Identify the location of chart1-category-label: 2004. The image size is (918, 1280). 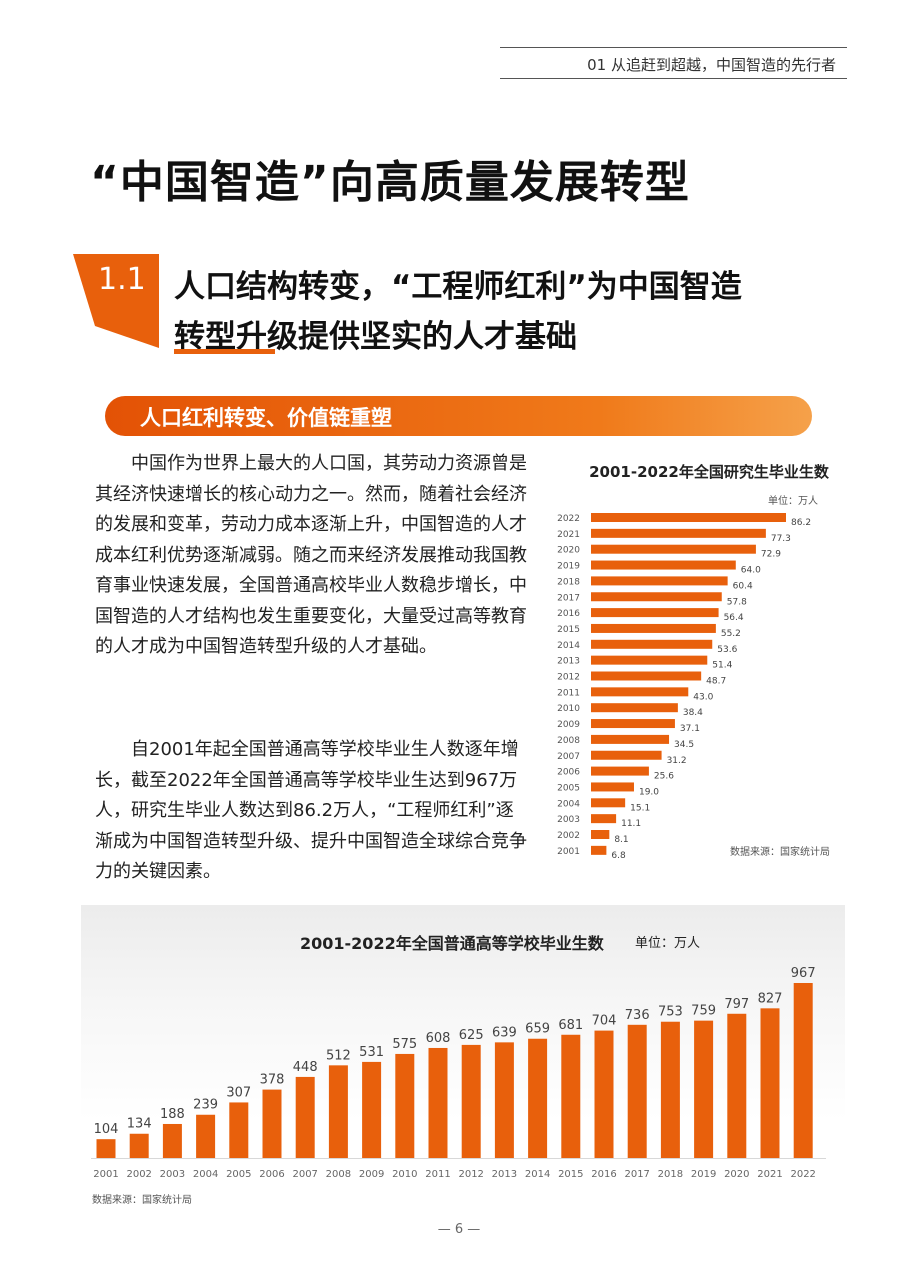
(568, 804).